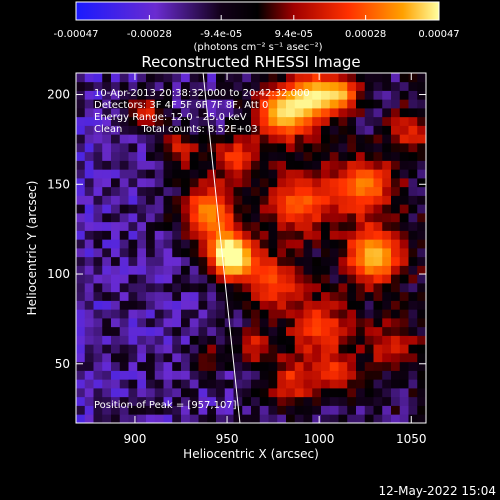 The image size is (500, 500). I want to click on colorbar-tick-label: 9.4e-05, so click(294, 34).